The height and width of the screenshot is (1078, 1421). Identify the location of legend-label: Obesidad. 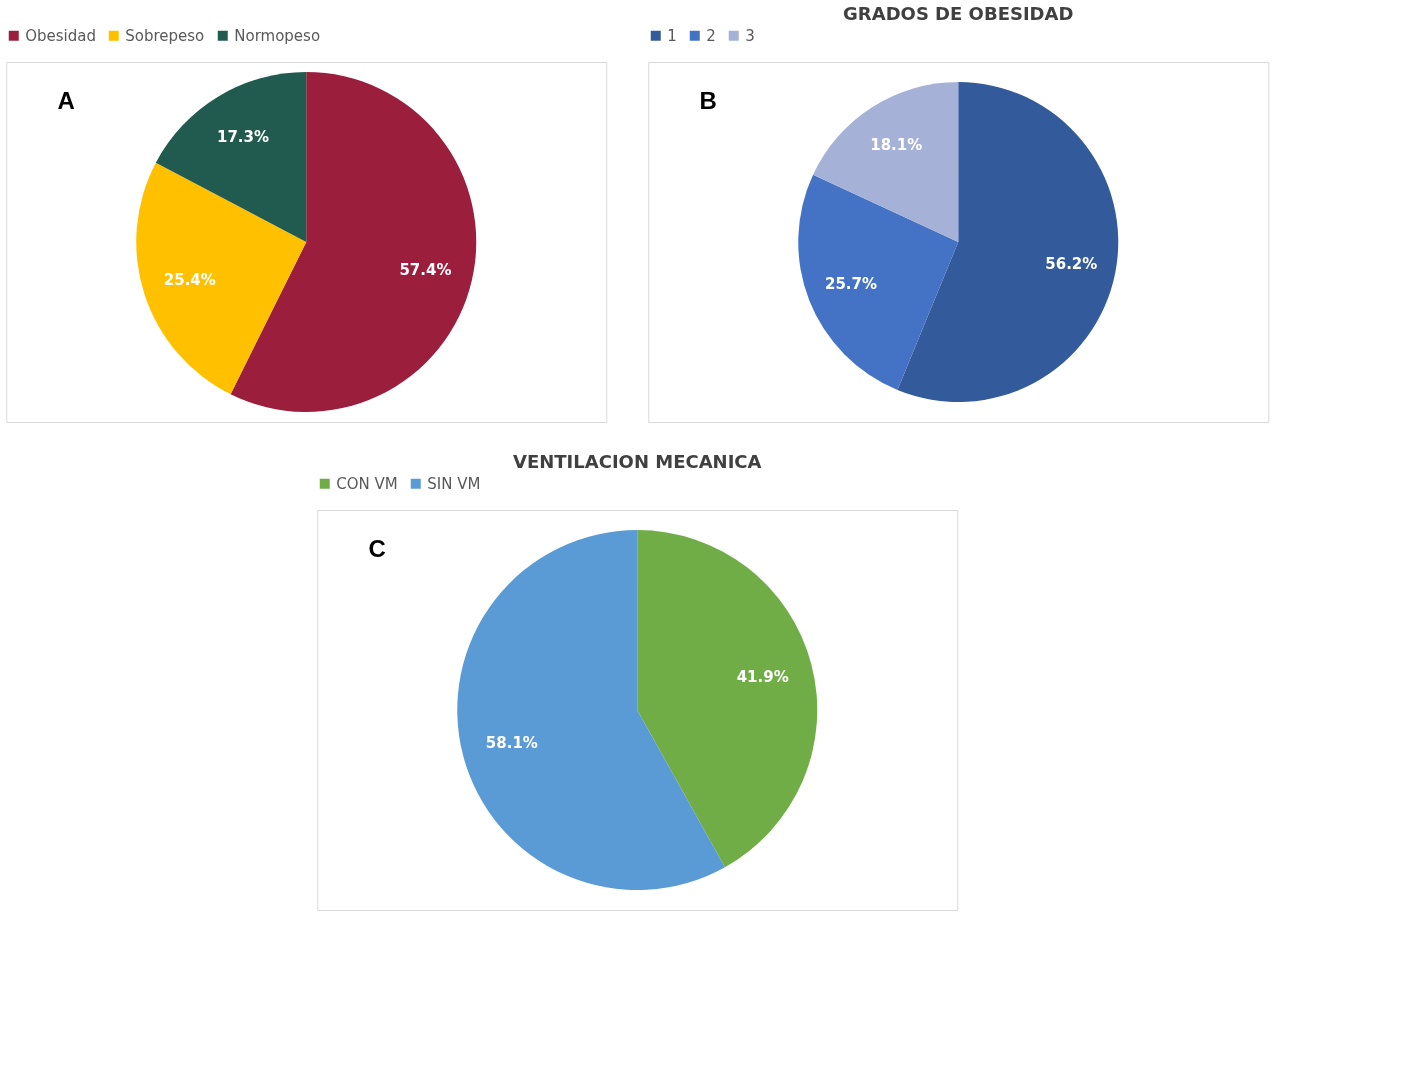
(61, 35).